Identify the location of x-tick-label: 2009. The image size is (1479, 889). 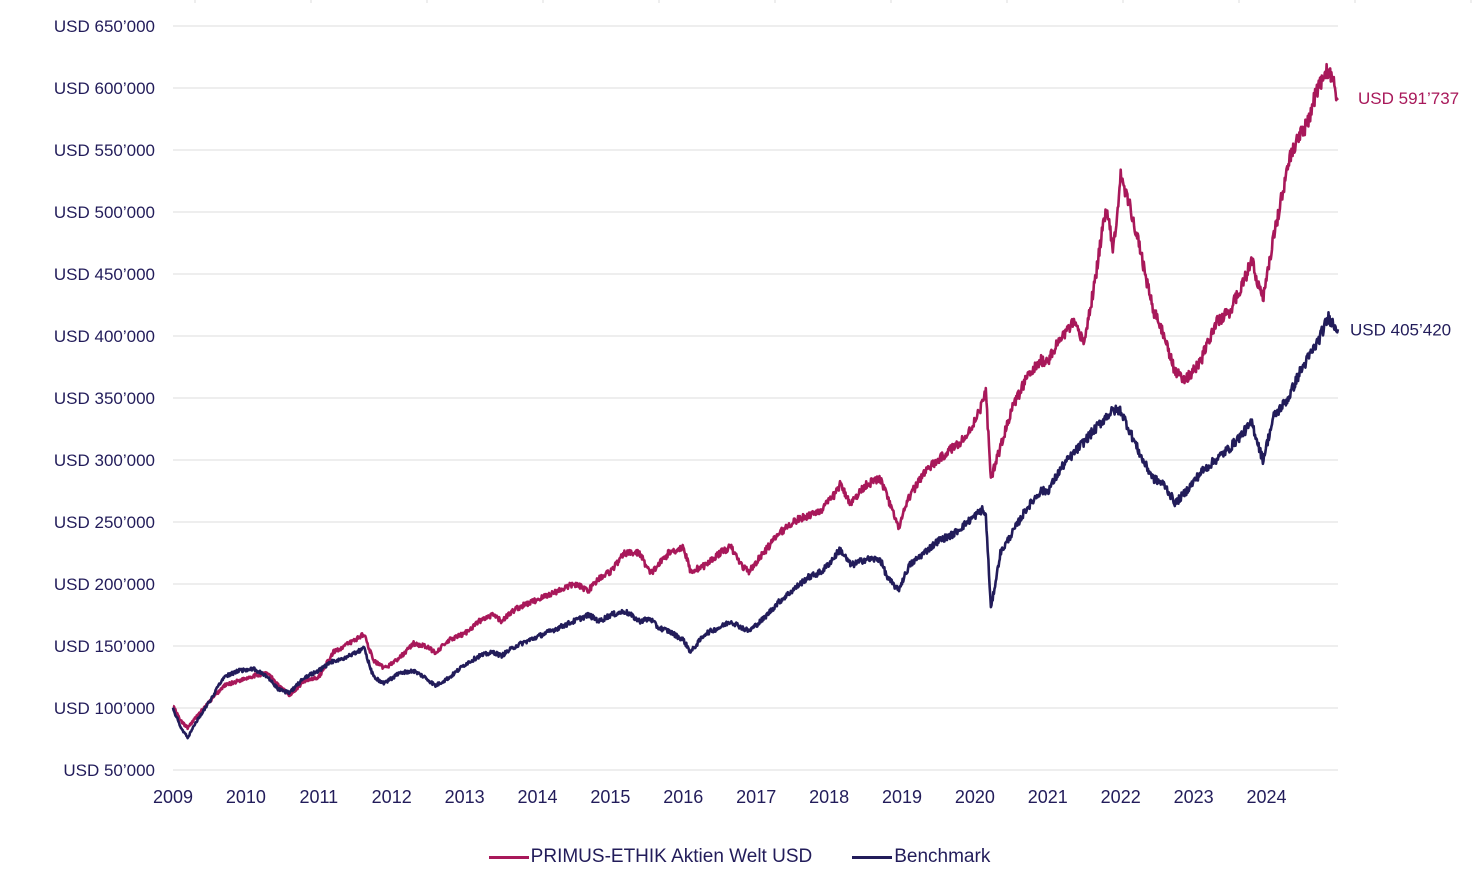
(173, 797).